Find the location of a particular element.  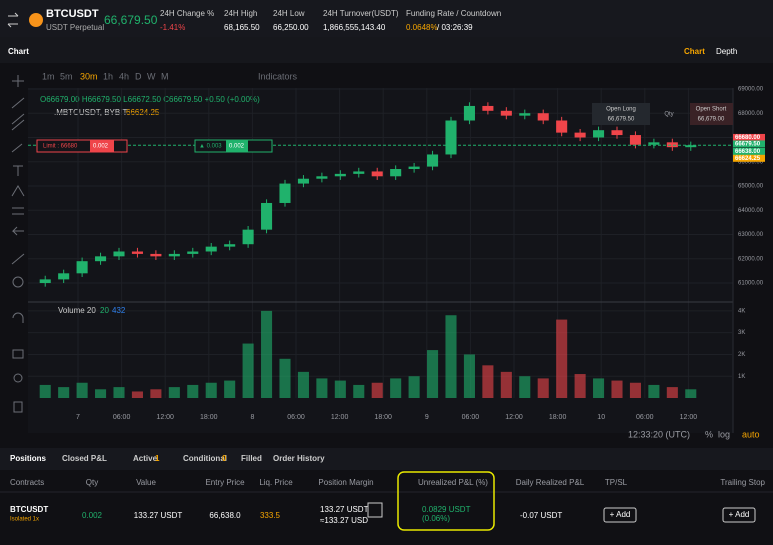

positions-tab: Closed P&L is located at coordinates (84, 458).